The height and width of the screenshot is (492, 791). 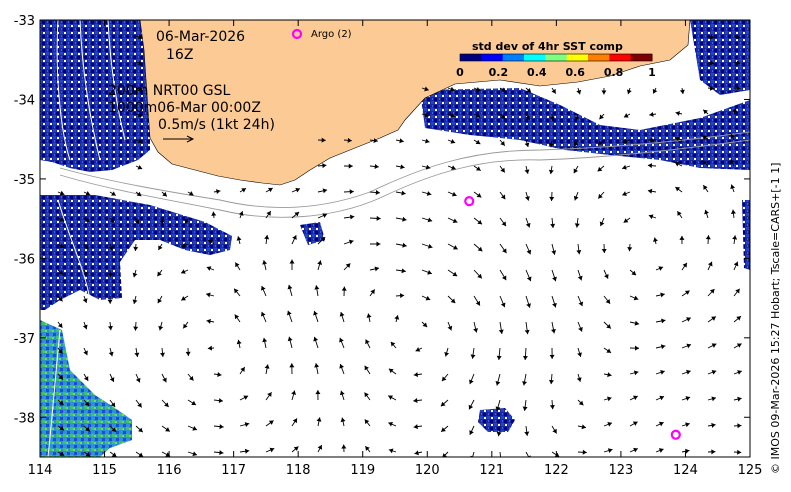 What do you see at coordinates (585, 129) in the screenshot?
I see `sst-patch-east` at bounding box center [585, 129].